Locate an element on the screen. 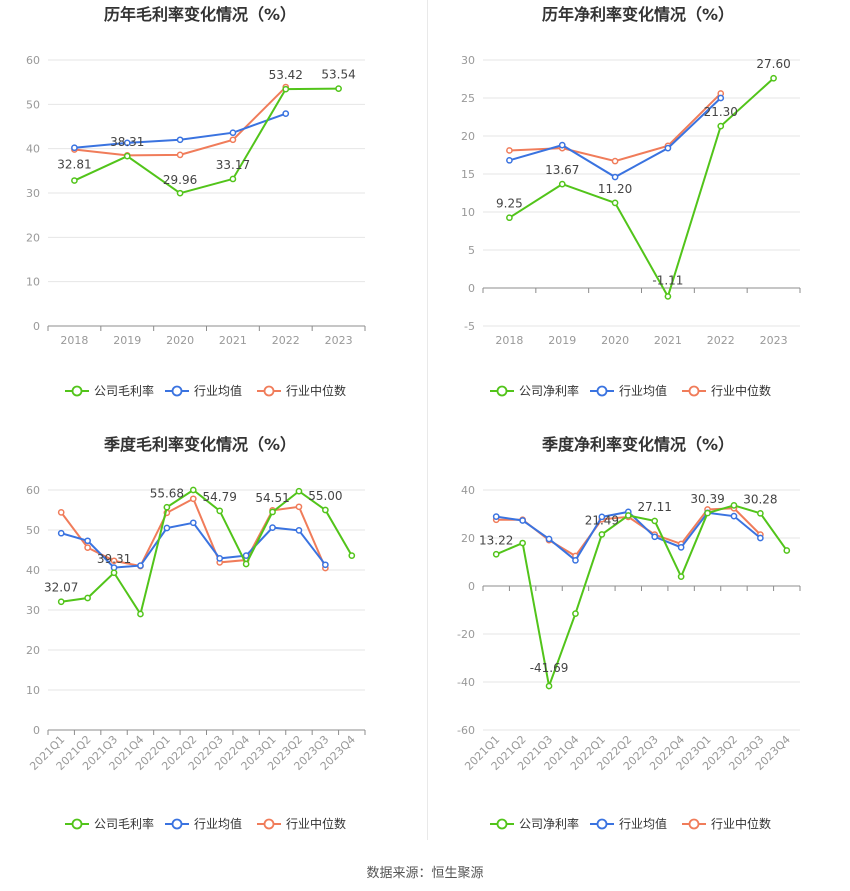  legend-item-median: 行业中位数 is located at coordinates (301, 390).